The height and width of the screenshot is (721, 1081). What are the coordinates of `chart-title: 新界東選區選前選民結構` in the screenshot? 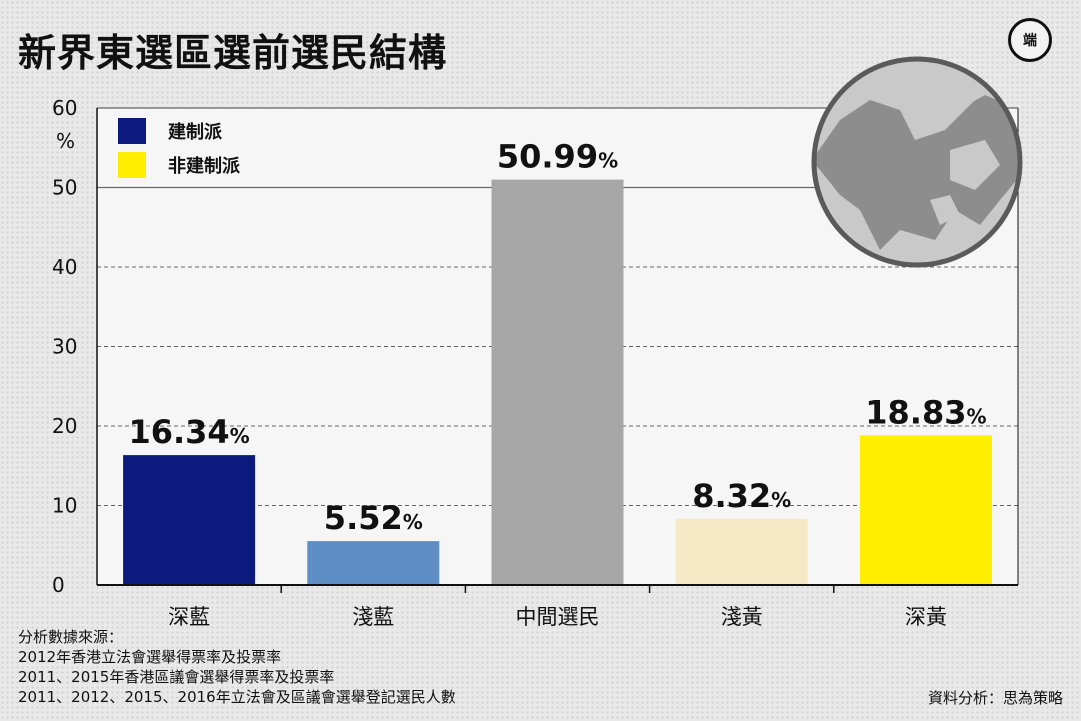 It's located at (233, 53).